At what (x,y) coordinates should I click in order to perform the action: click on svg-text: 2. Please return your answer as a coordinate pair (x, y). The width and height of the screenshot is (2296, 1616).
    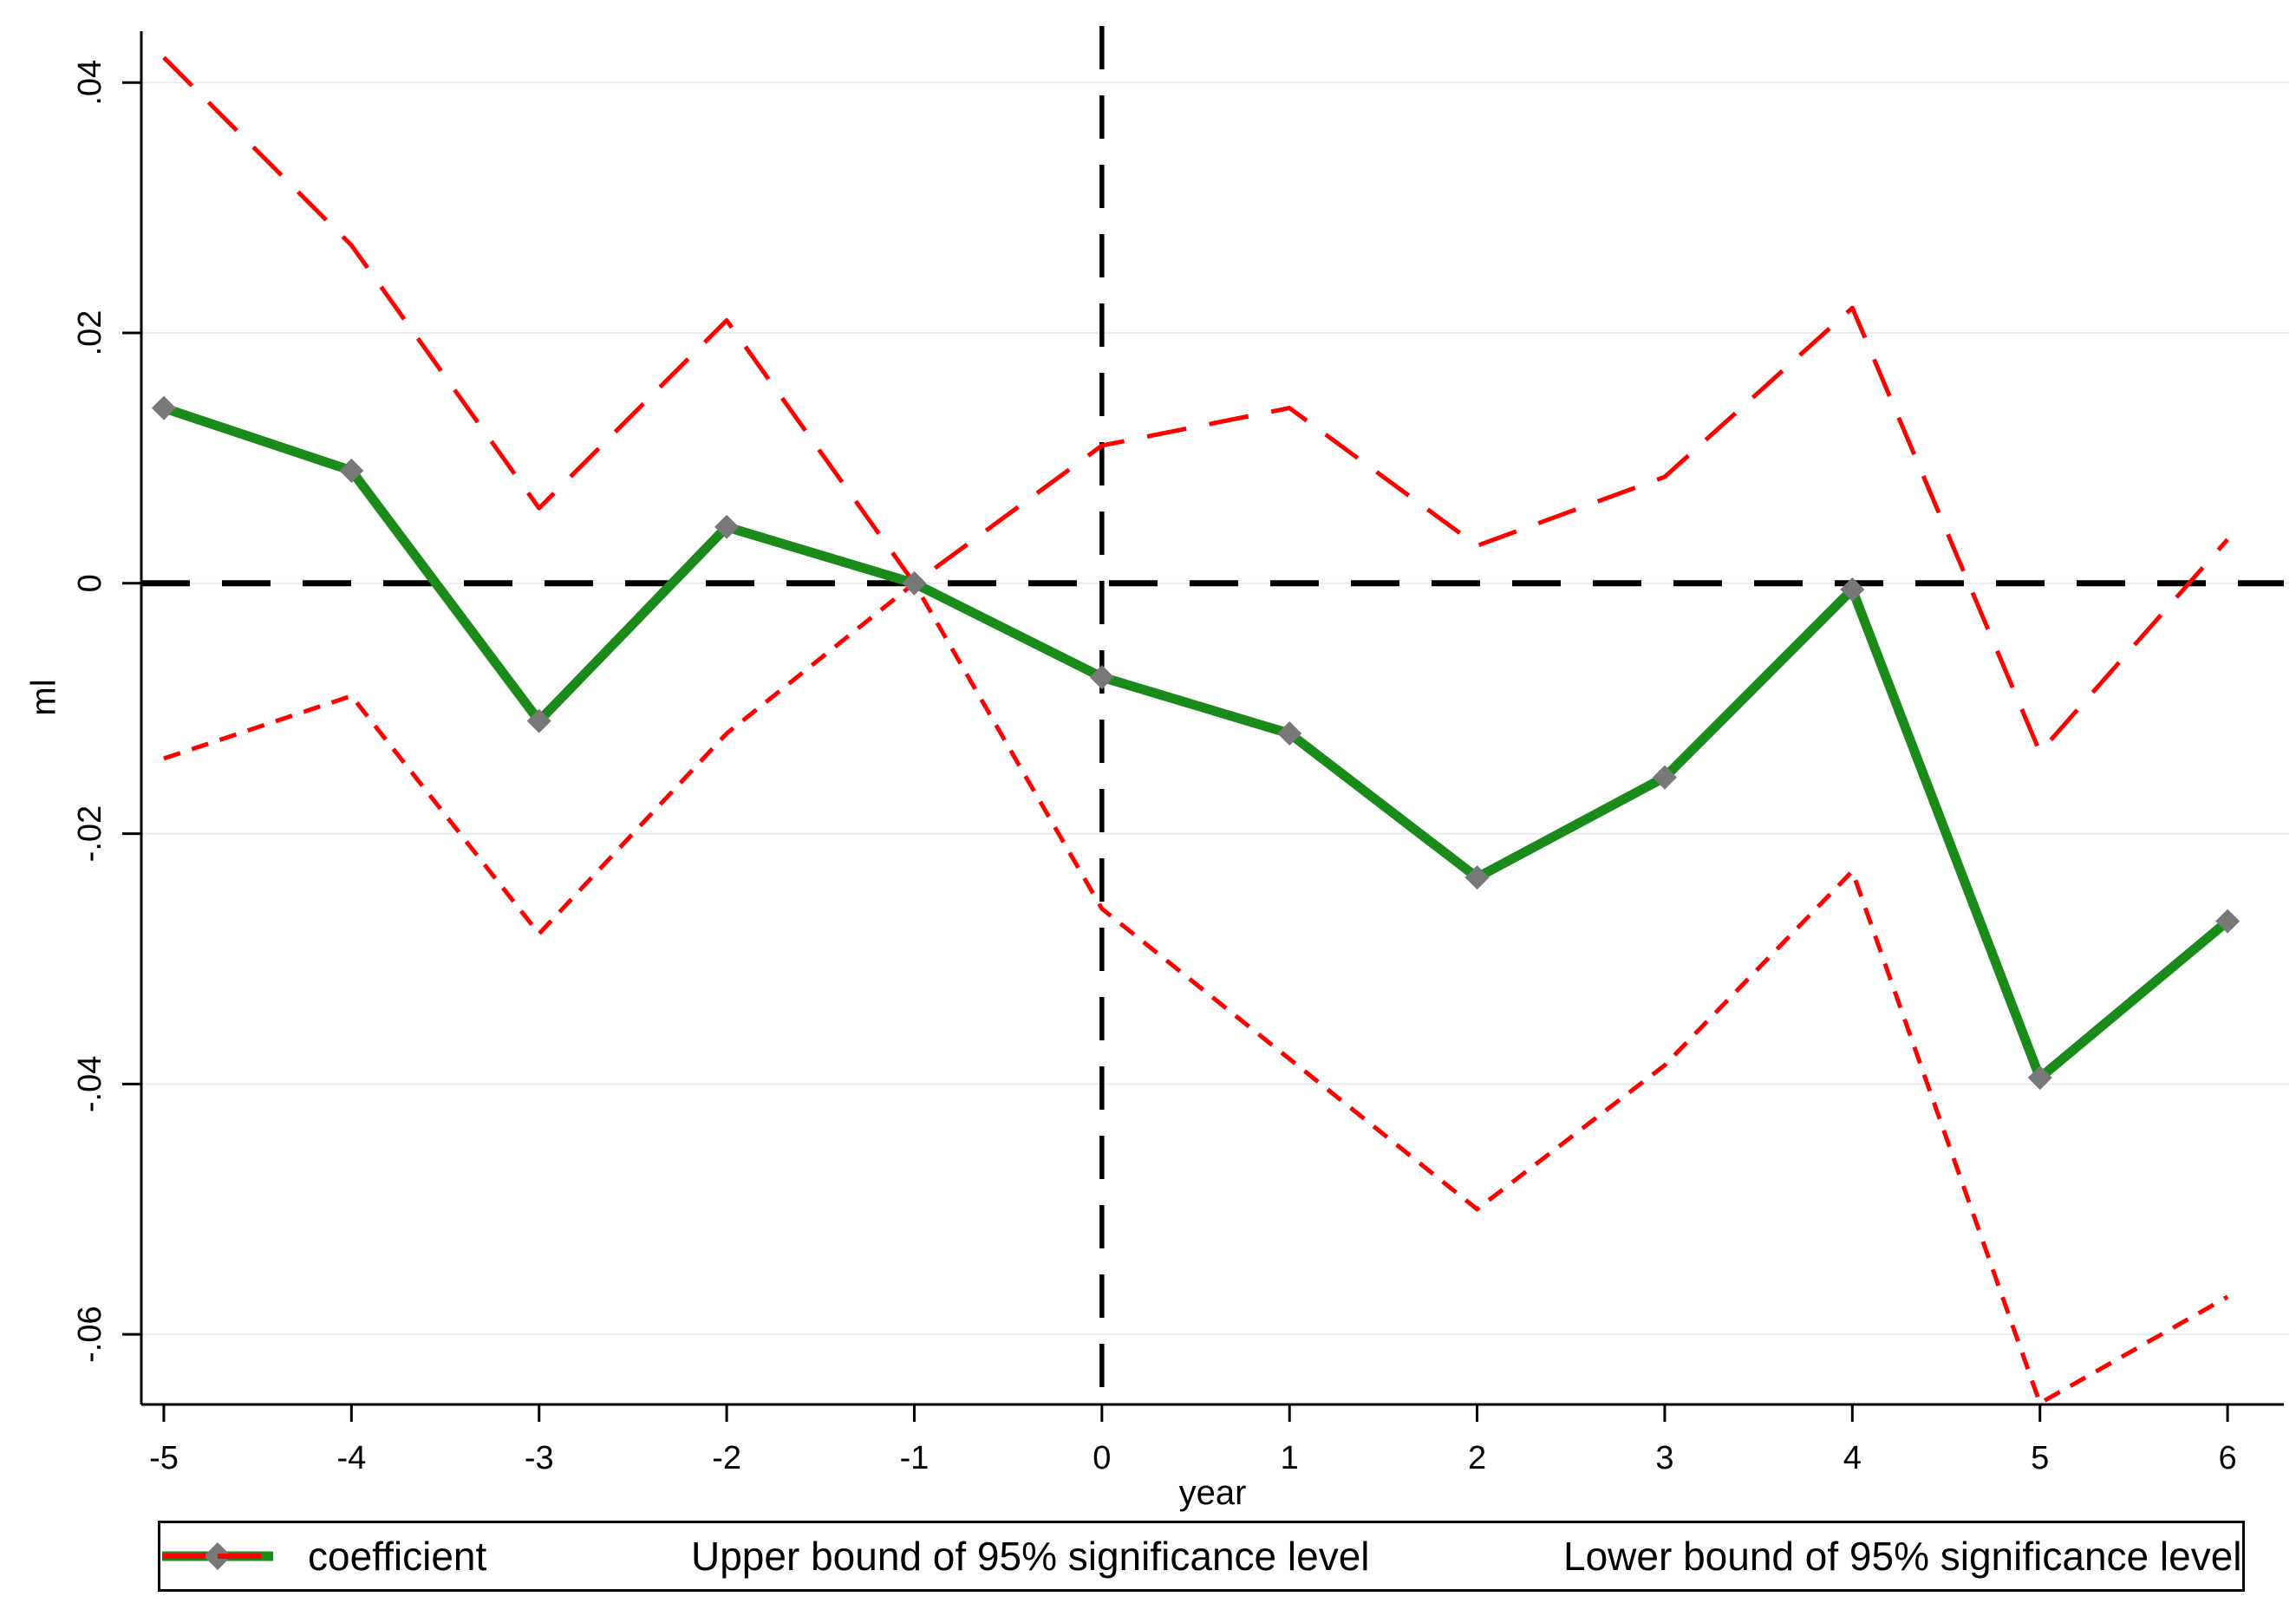
    Looking at the image, I should click on (1477, 1458).